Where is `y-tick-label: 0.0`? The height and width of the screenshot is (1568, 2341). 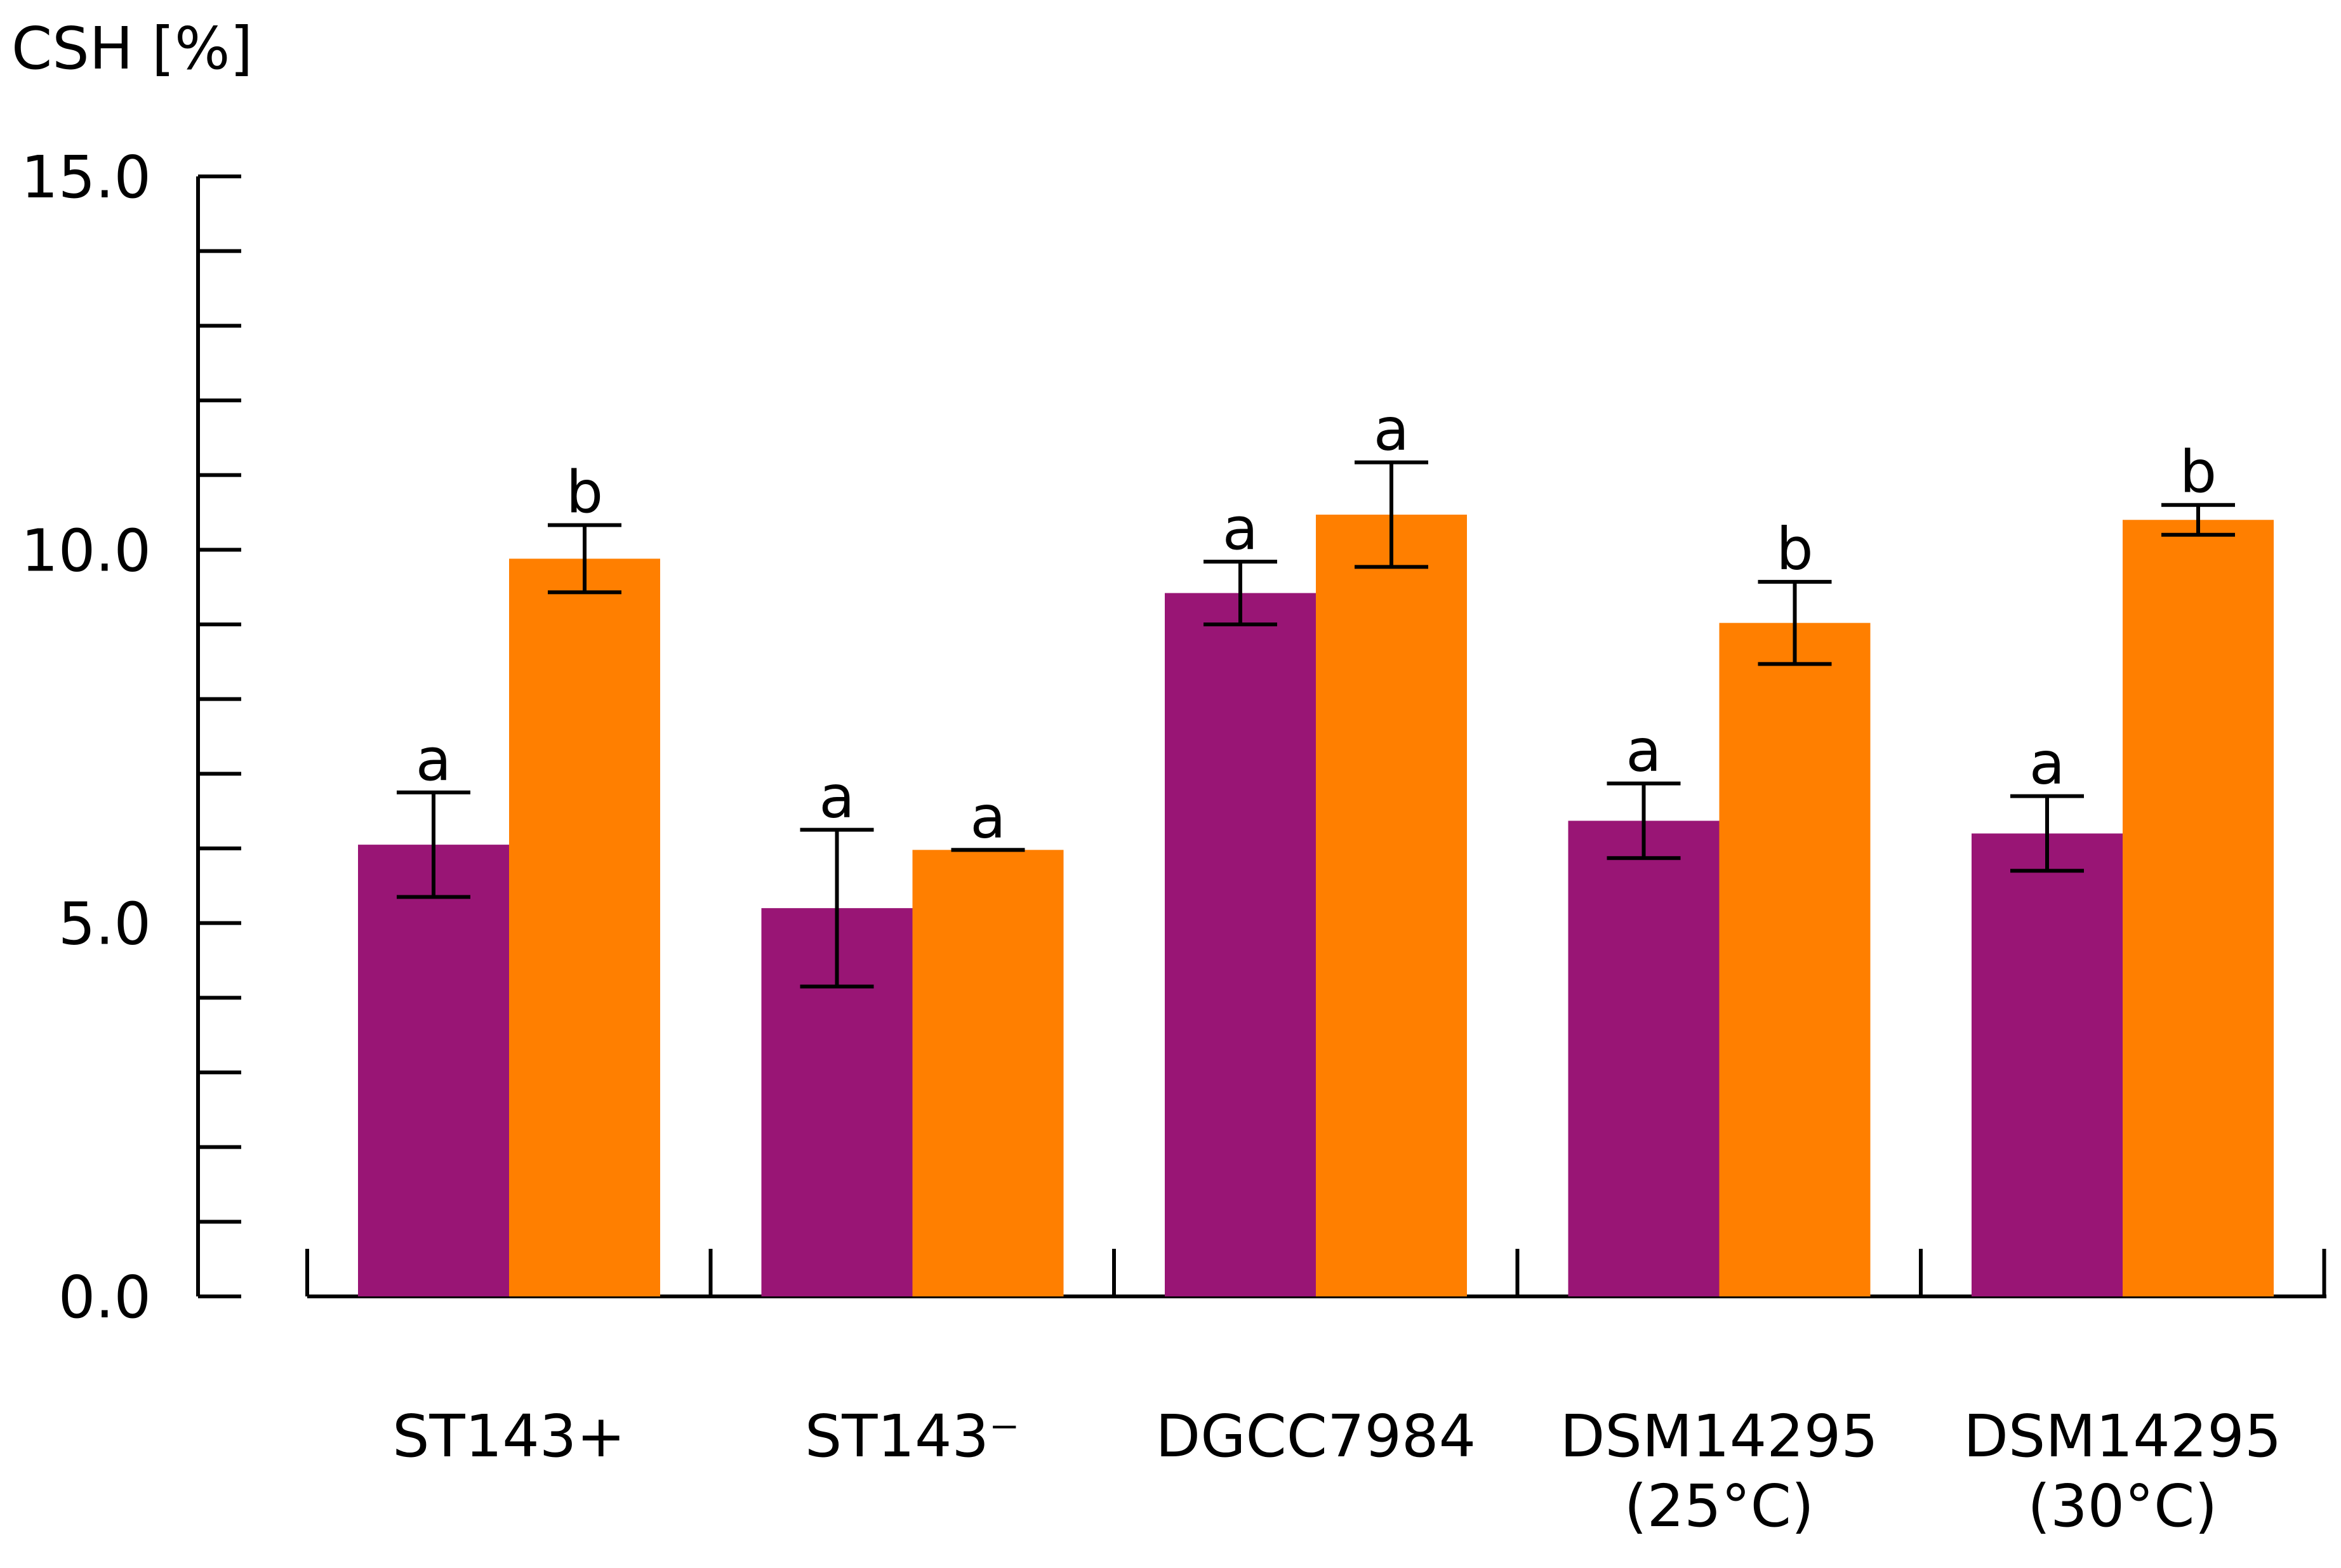
y-tick-label: 0.0 is located at coordinates (104, 1297).